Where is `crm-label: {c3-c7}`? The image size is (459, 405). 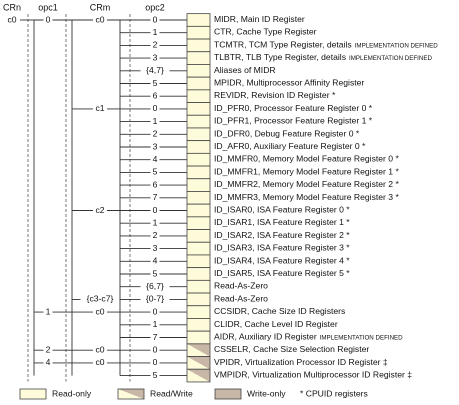 crm-label: {c3-c7} is located at coordinates (100, 299).